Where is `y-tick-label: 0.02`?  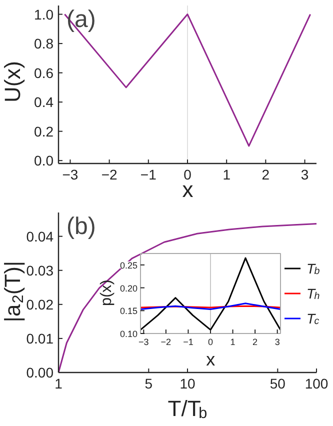
y-tick-label: 0.02 is located at coordinates (40, 304).